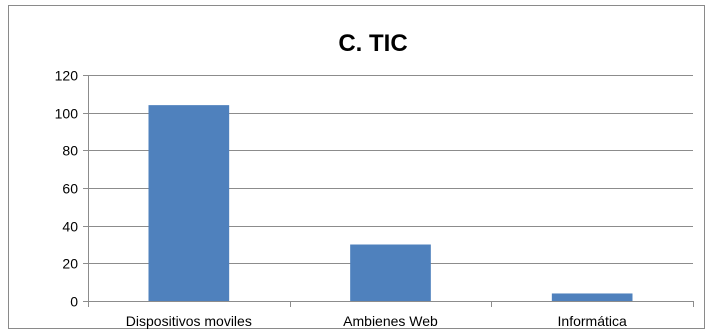 This screenshot has width=709, height=333. I want to click on chart-title: C. TIC, so click(372, 43).